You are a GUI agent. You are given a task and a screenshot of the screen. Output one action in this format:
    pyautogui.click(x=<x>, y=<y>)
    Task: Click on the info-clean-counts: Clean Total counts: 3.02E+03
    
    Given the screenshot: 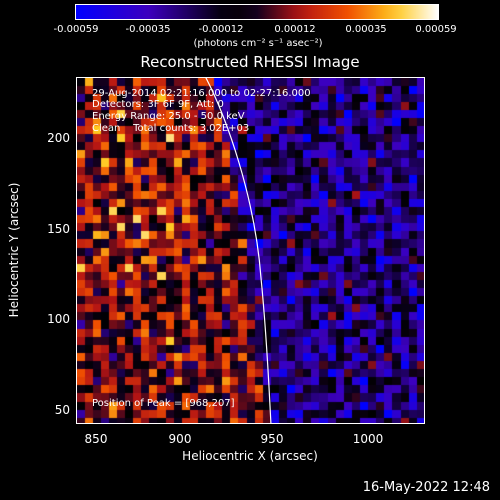 What is the action you would take?
    pyautogui.click(x=171, y=128)
    